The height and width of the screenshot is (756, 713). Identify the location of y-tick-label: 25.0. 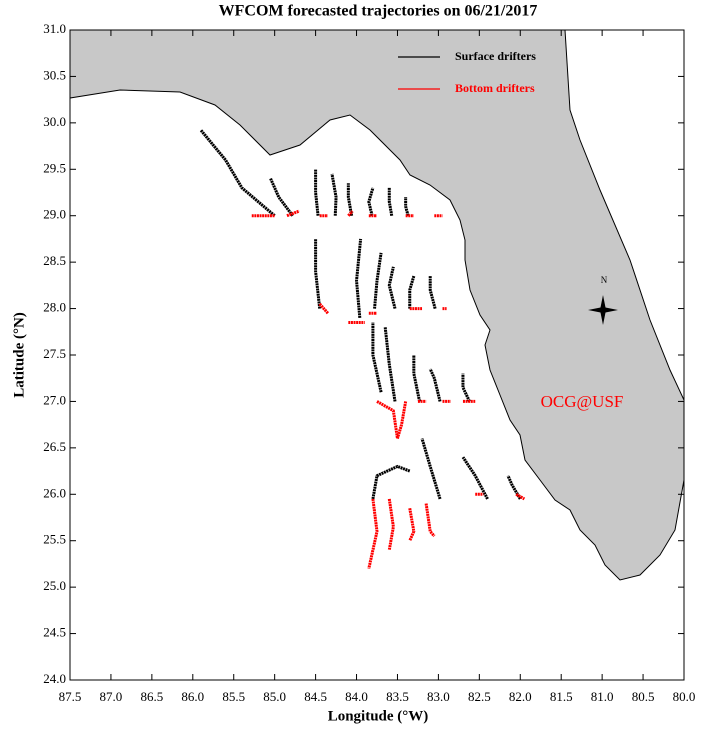
(54, 585).